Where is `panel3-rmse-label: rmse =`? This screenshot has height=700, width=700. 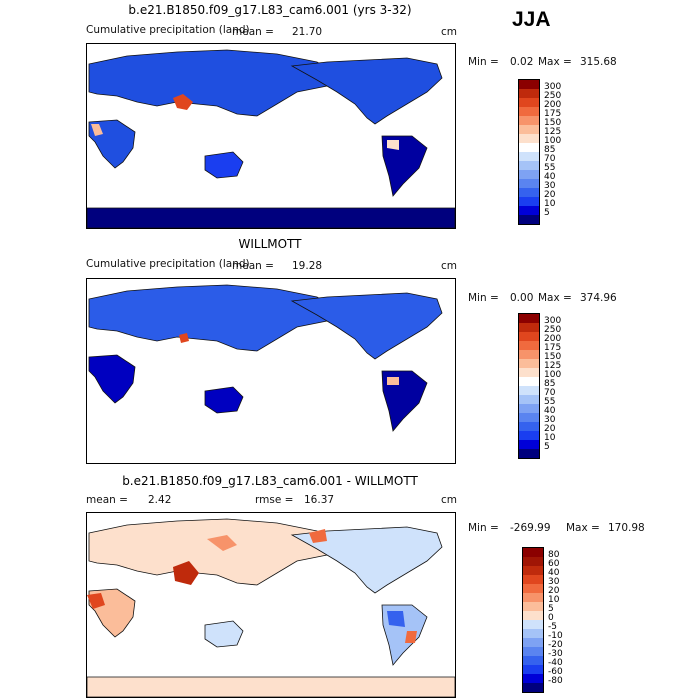
panel3-rmse-label: rmse = is located at coordinates (274, 500).